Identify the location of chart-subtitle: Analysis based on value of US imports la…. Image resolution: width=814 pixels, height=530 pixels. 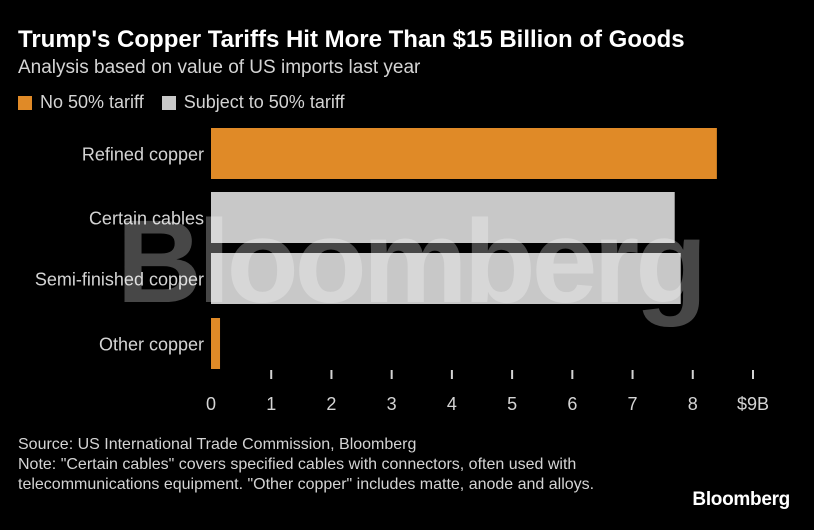
(219, 67).